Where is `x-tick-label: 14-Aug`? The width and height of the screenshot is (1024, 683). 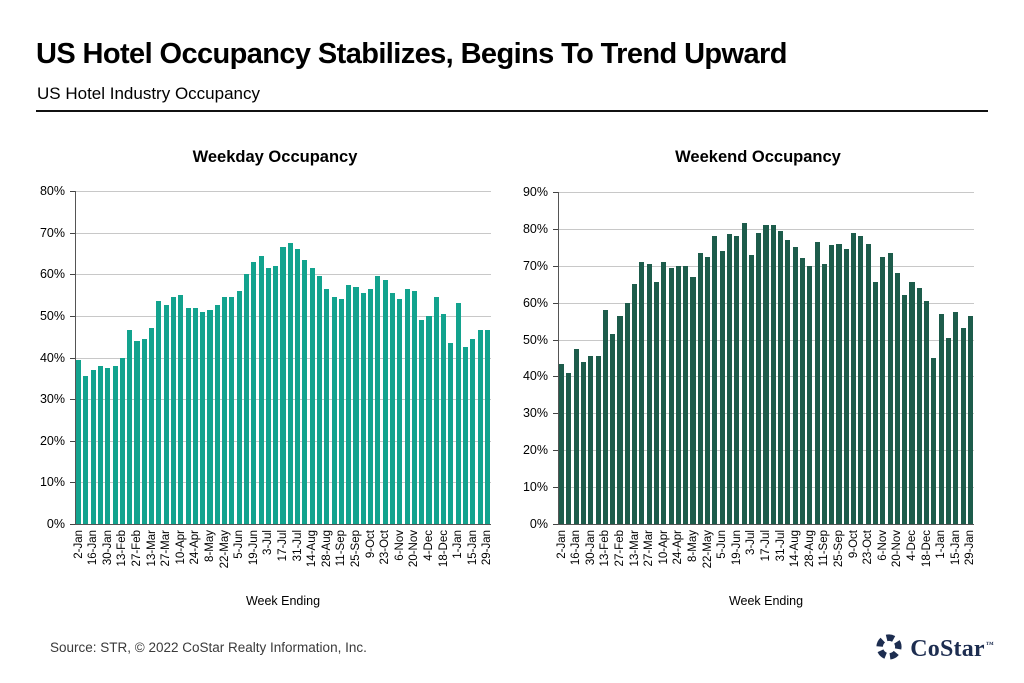
x-tick-label: 14-Aug is located at coordinates (312, 549).